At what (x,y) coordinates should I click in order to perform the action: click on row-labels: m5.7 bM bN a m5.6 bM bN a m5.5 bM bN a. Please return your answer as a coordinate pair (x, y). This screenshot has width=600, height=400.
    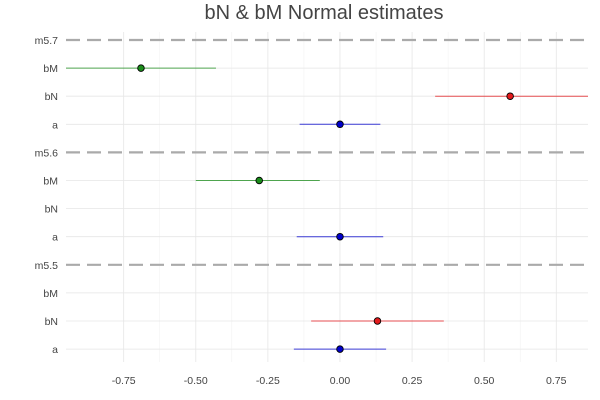
    Looking at the image, I should click on (47, 195).